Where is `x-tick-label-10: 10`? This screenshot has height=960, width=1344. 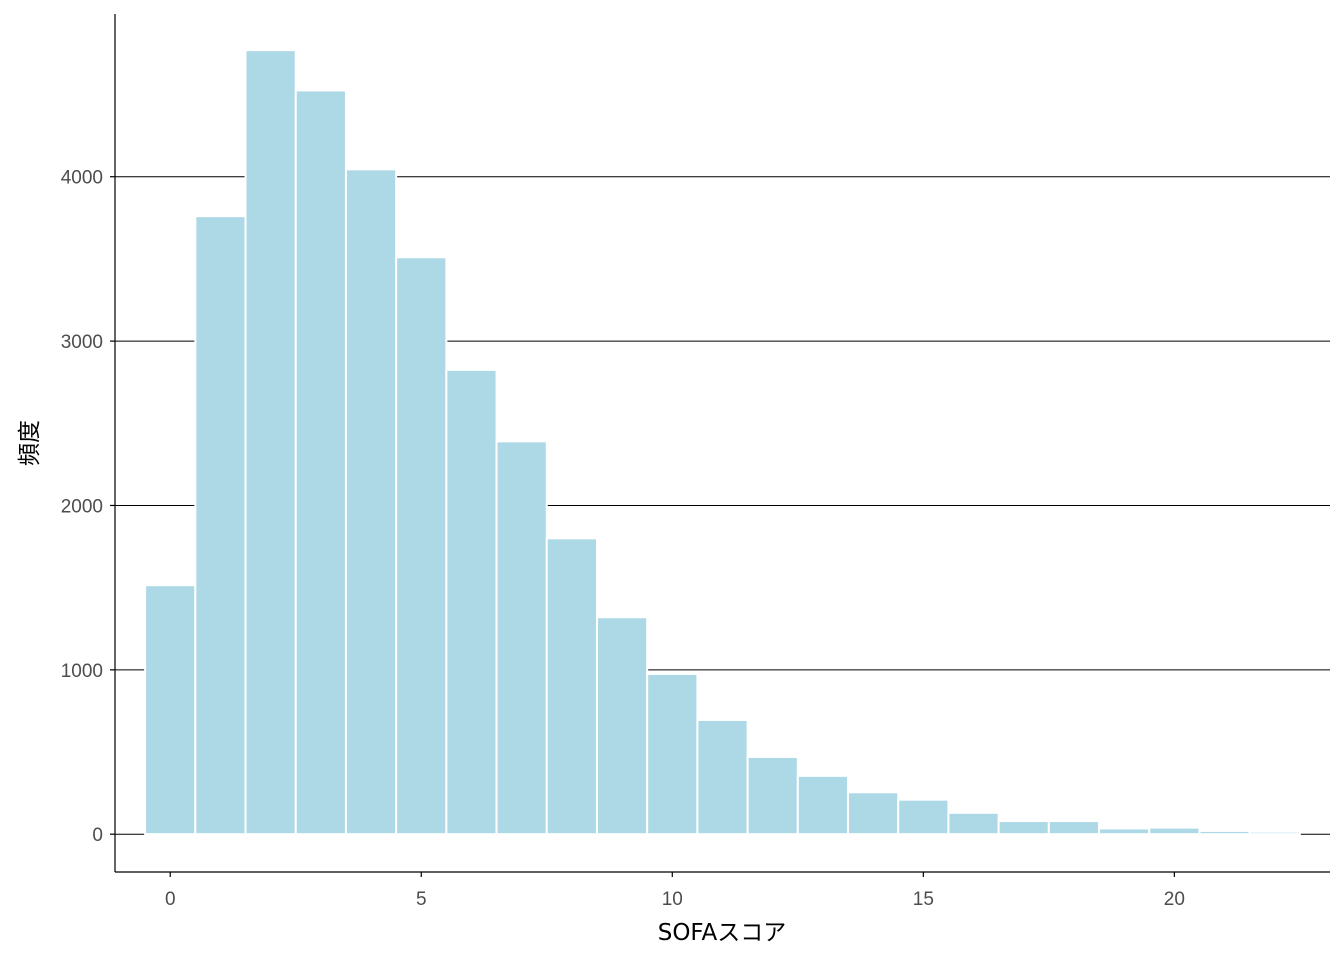 x-tick-label-10: 10 is located at coordinates (672, 899).